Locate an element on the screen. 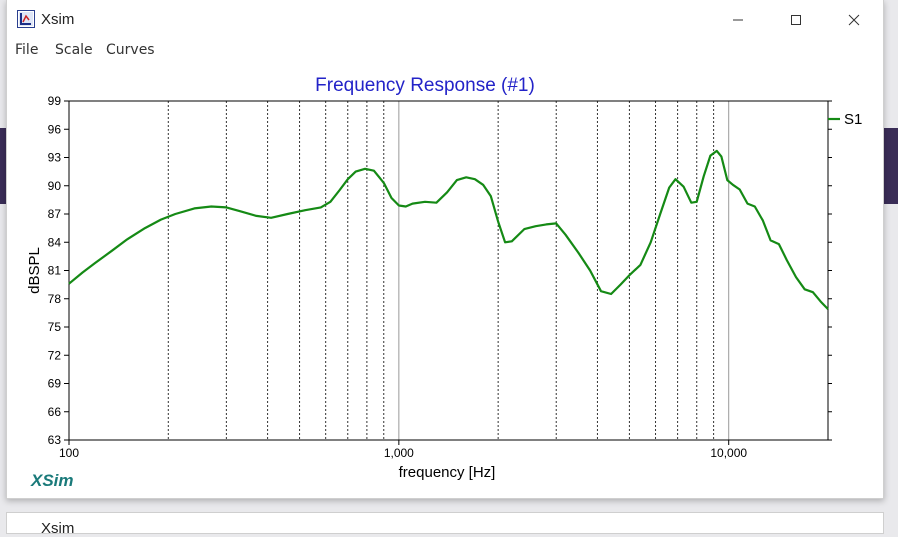  background-window-edge is located at coordinates (5, 166).